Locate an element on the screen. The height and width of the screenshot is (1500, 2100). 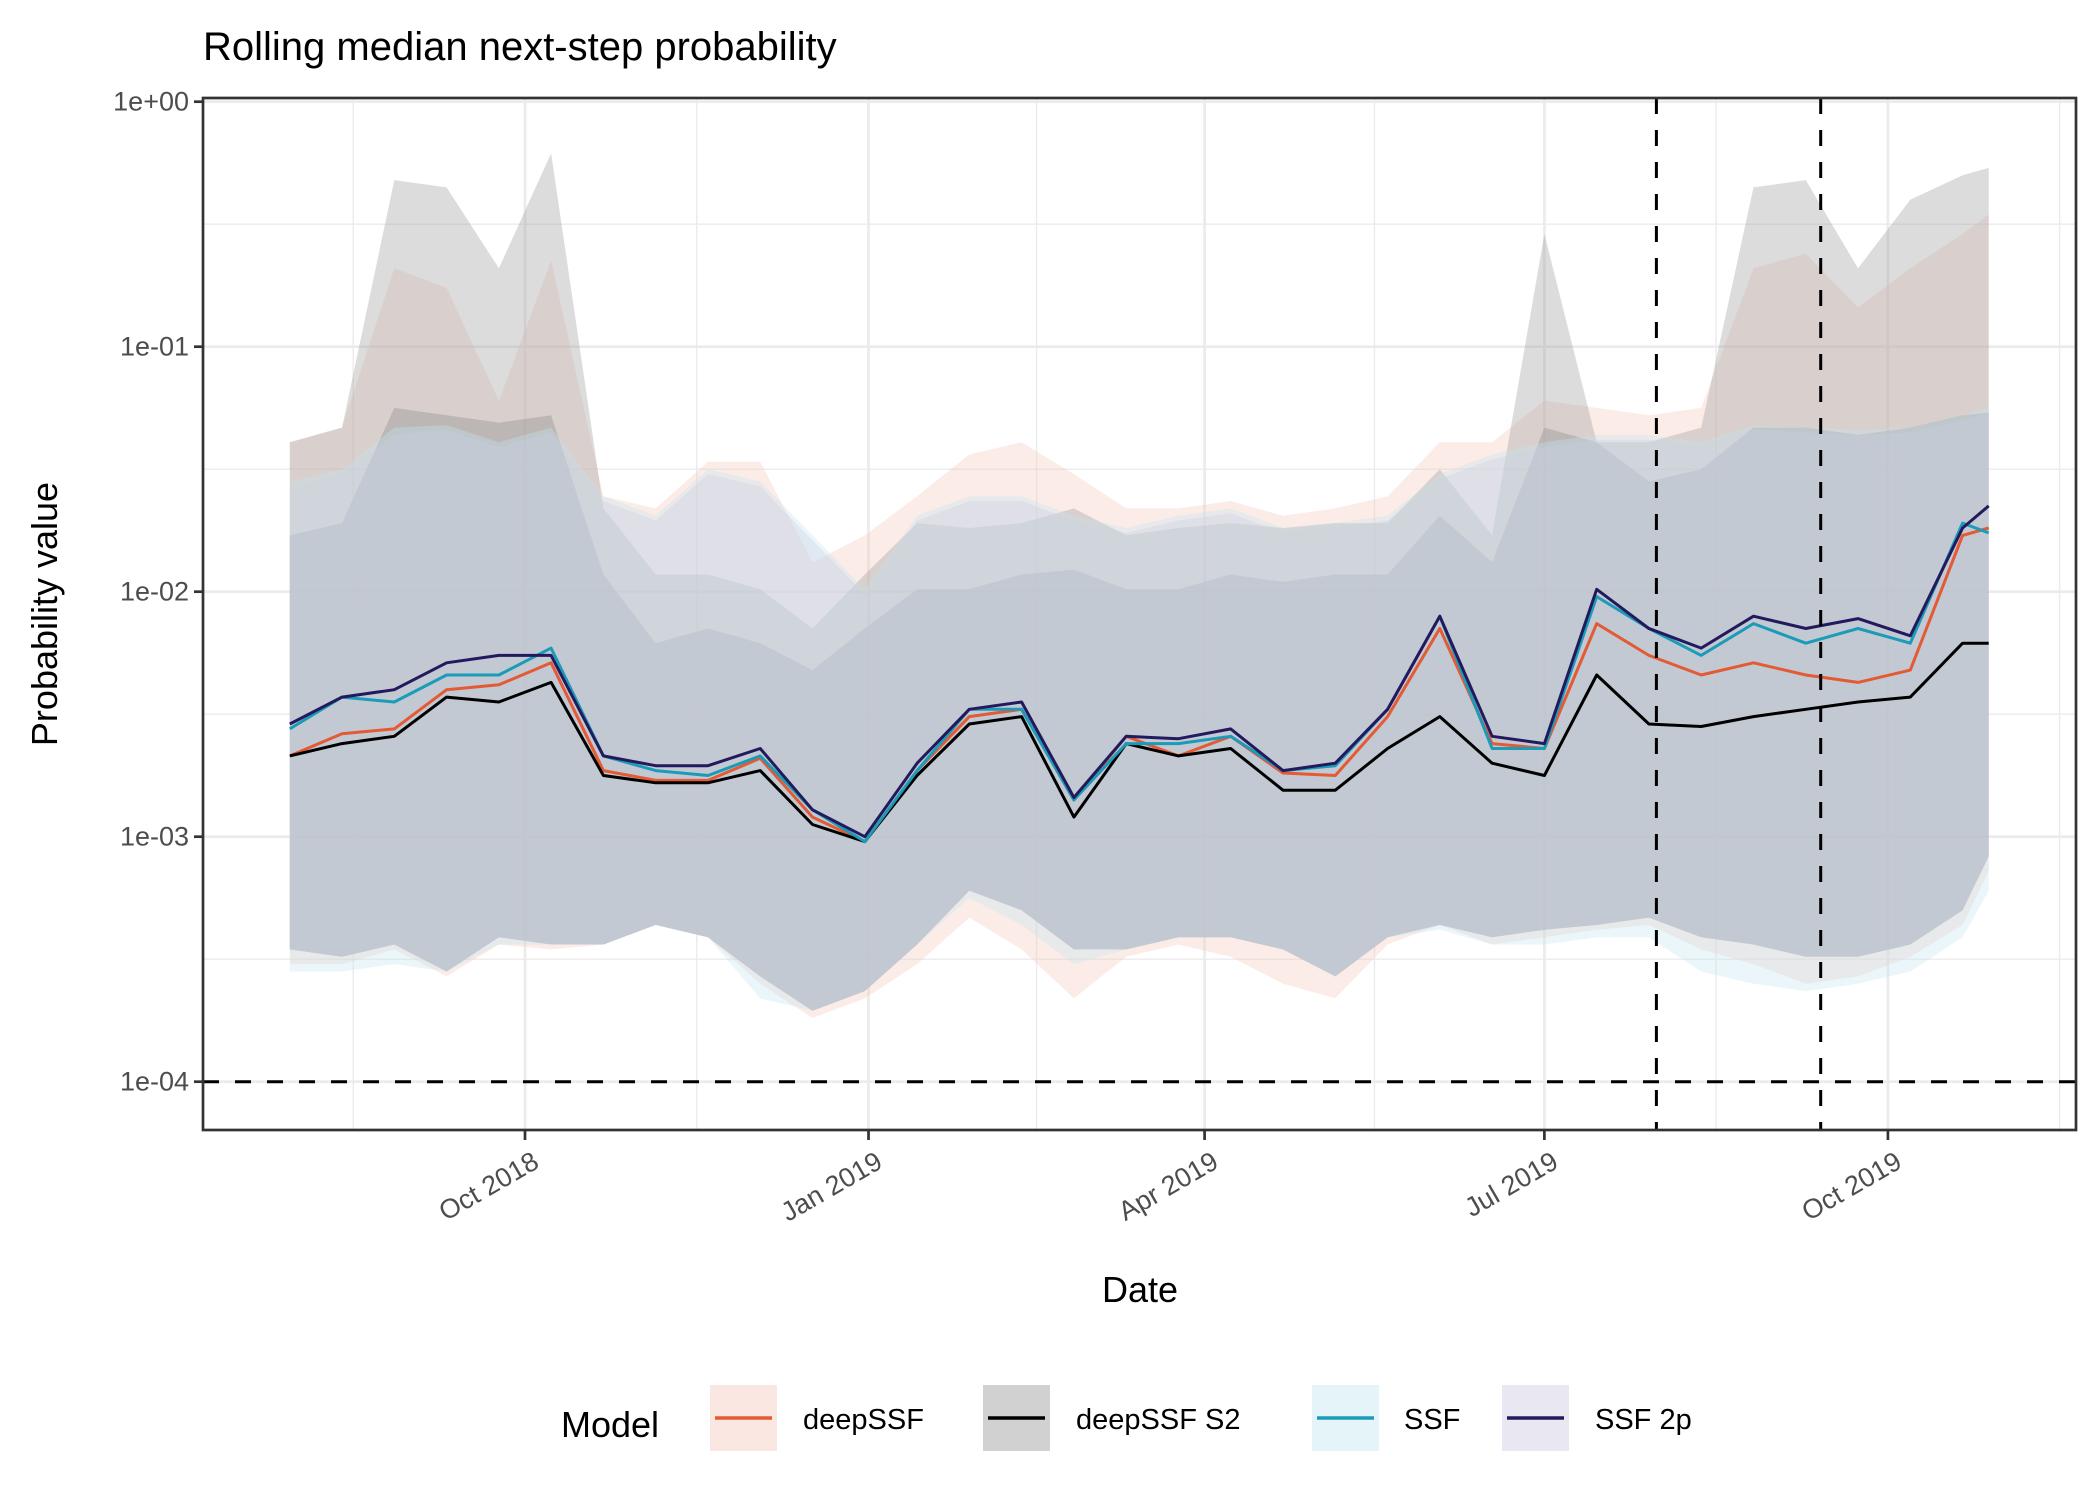
legend-label: SSF is located at coordinates (1432, 1420).